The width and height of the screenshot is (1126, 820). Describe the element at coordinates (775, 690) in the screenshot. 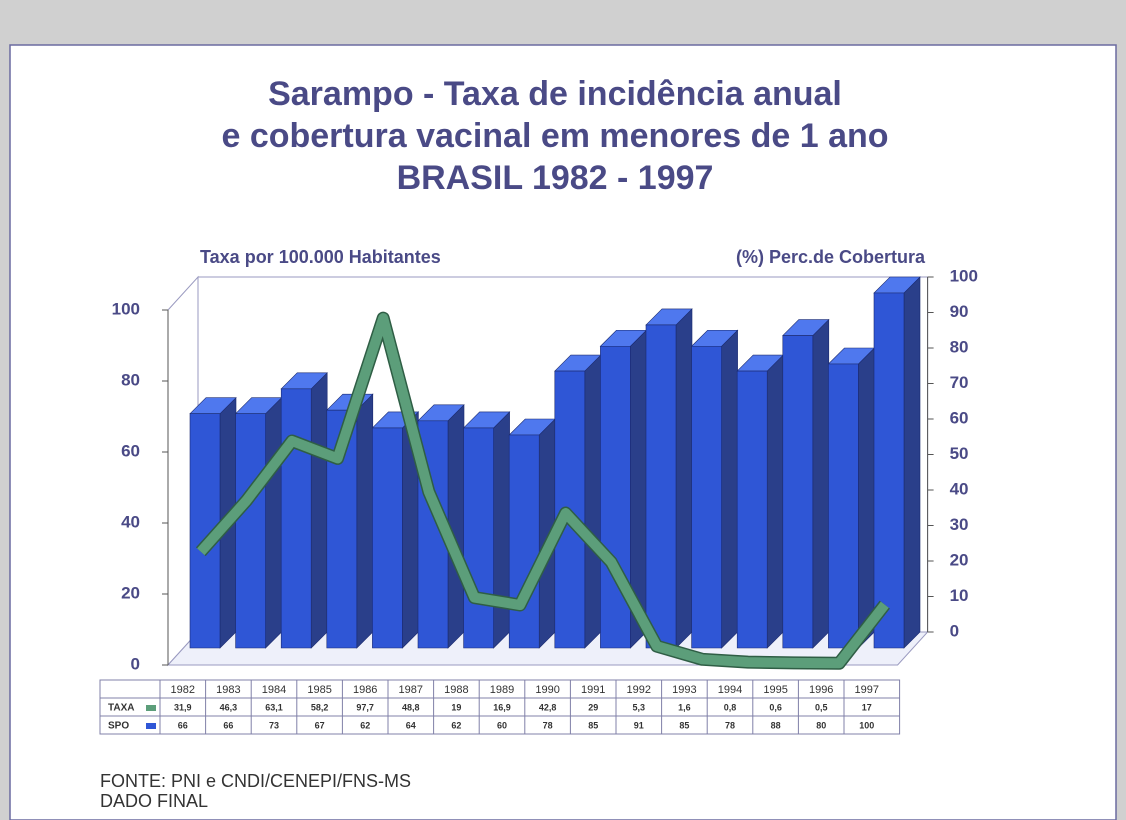

I see `x-tick-label: 1995` at that location.